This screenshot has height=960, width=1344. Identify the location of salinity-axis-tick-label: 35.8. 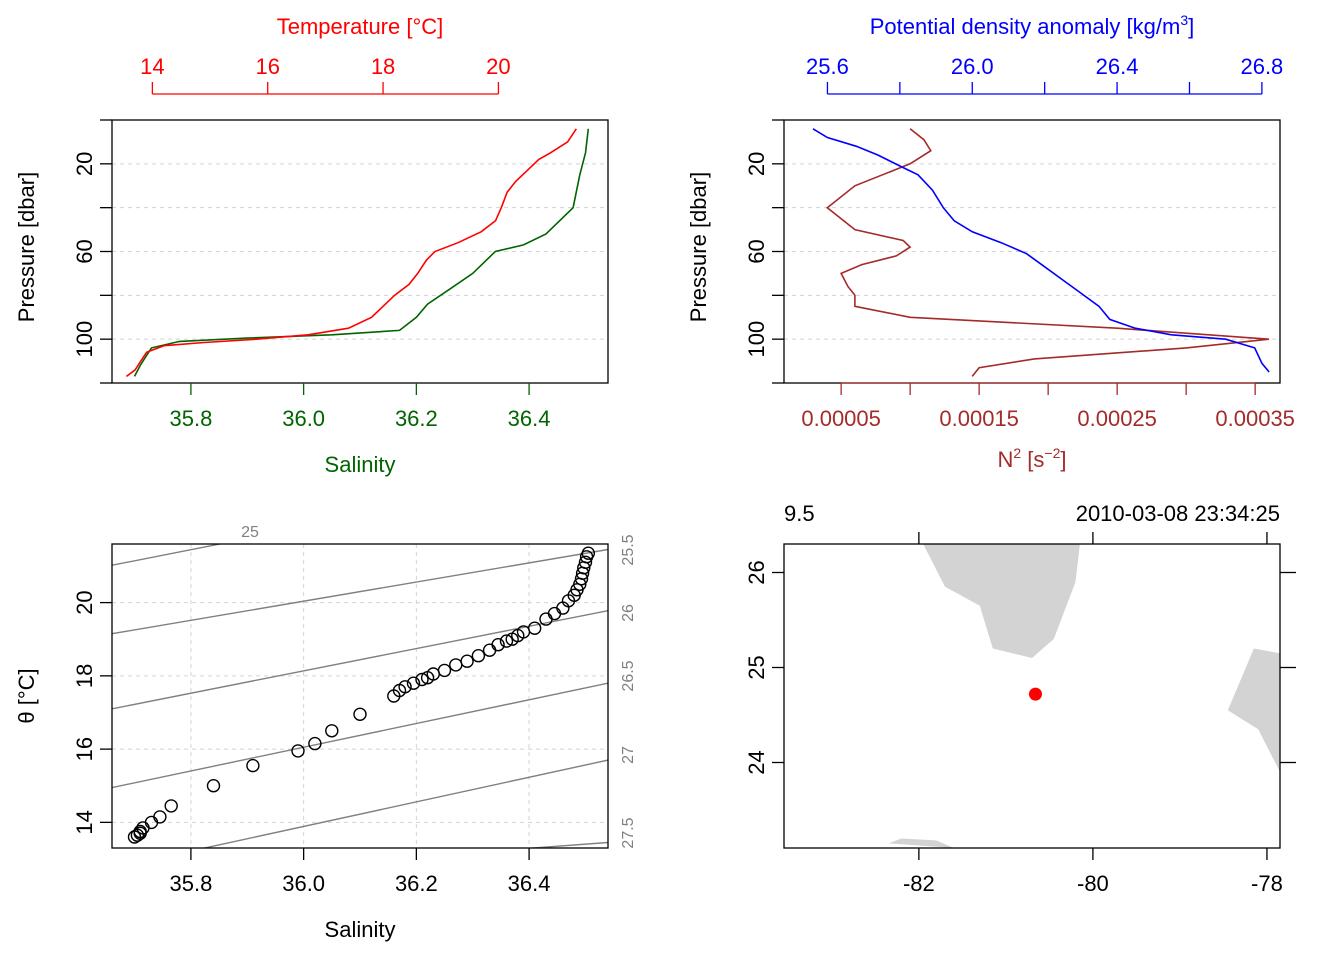
(190, 418).